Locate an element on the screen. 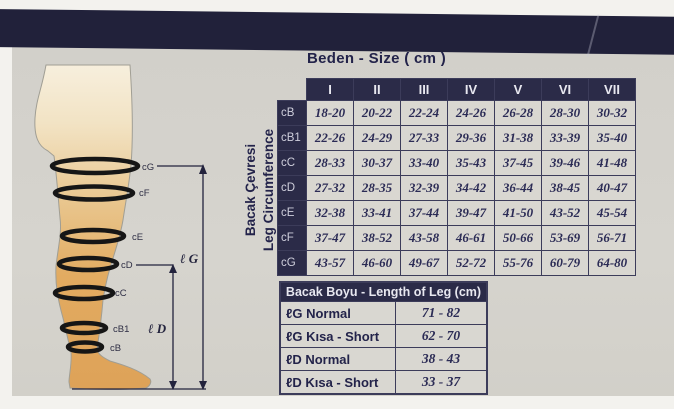 This screenshot has height=409, width=674. size-cell: 40-47 is located at coordinates (612, 188).